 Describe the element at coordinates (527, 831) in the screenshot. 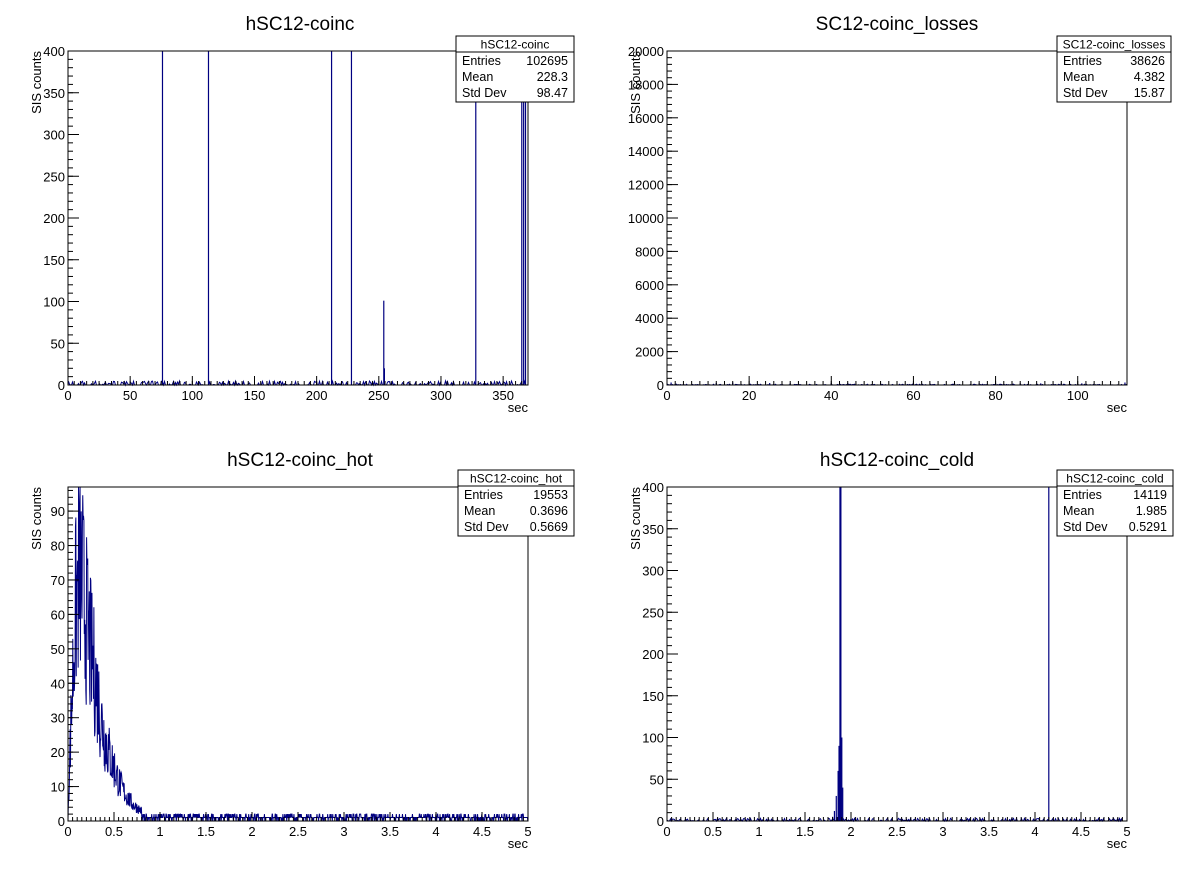

I see `x-tick-label: 5` at that location.